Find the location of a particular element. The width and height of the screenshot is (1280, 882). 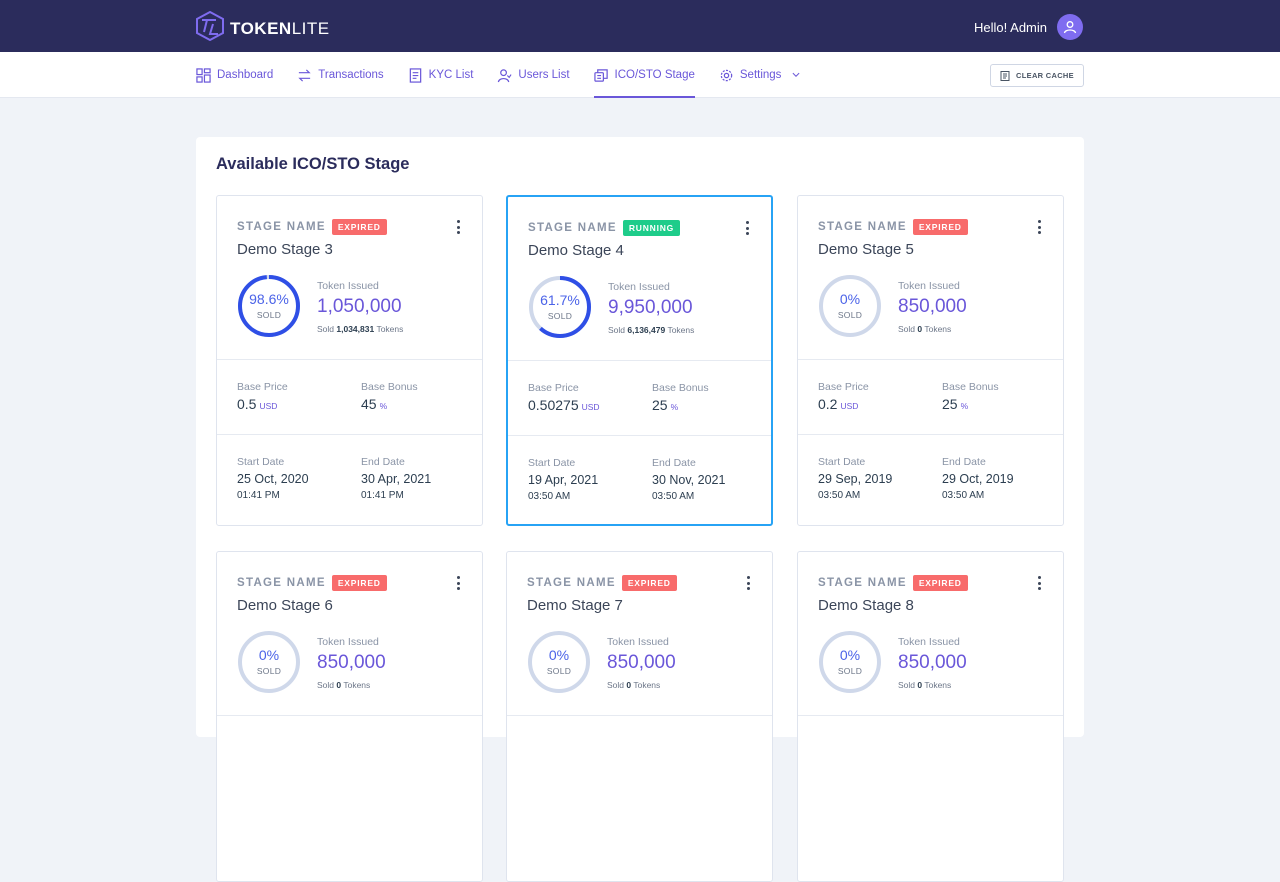

sold-percent: 61.7% is located at coordinates (560, 300).